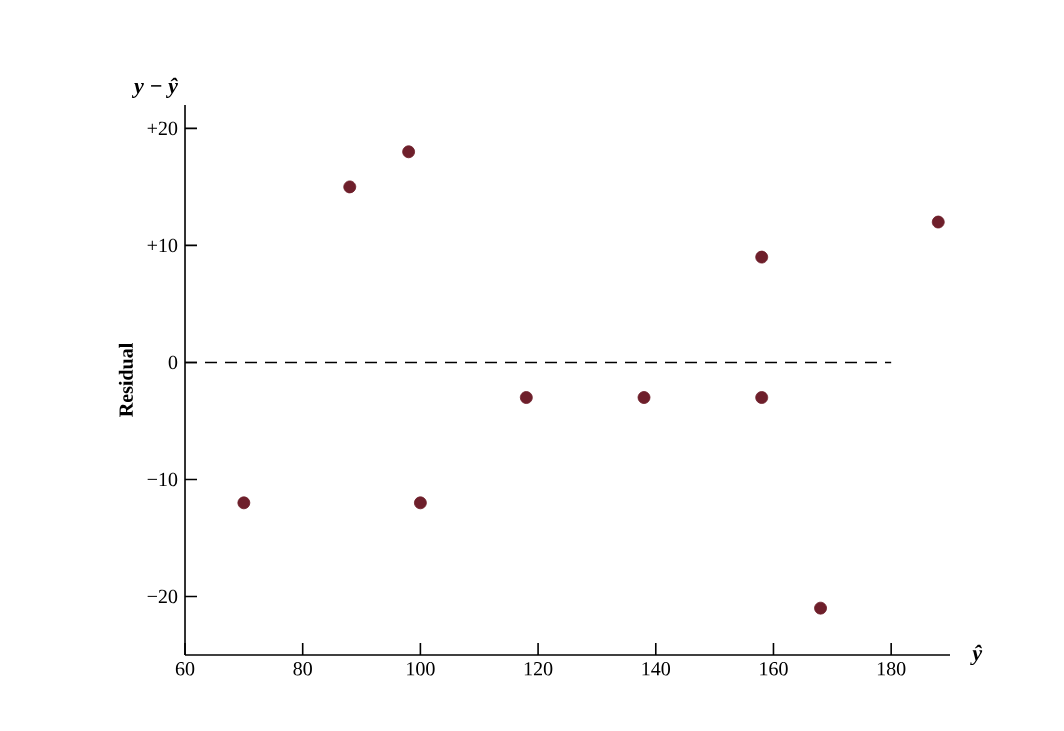 This screenshot has height=731, width=1064. What do you see at coordinates (538, 669) in the screenshot?
I see `x-tick-label: 120` at bounding box center [538, 669].